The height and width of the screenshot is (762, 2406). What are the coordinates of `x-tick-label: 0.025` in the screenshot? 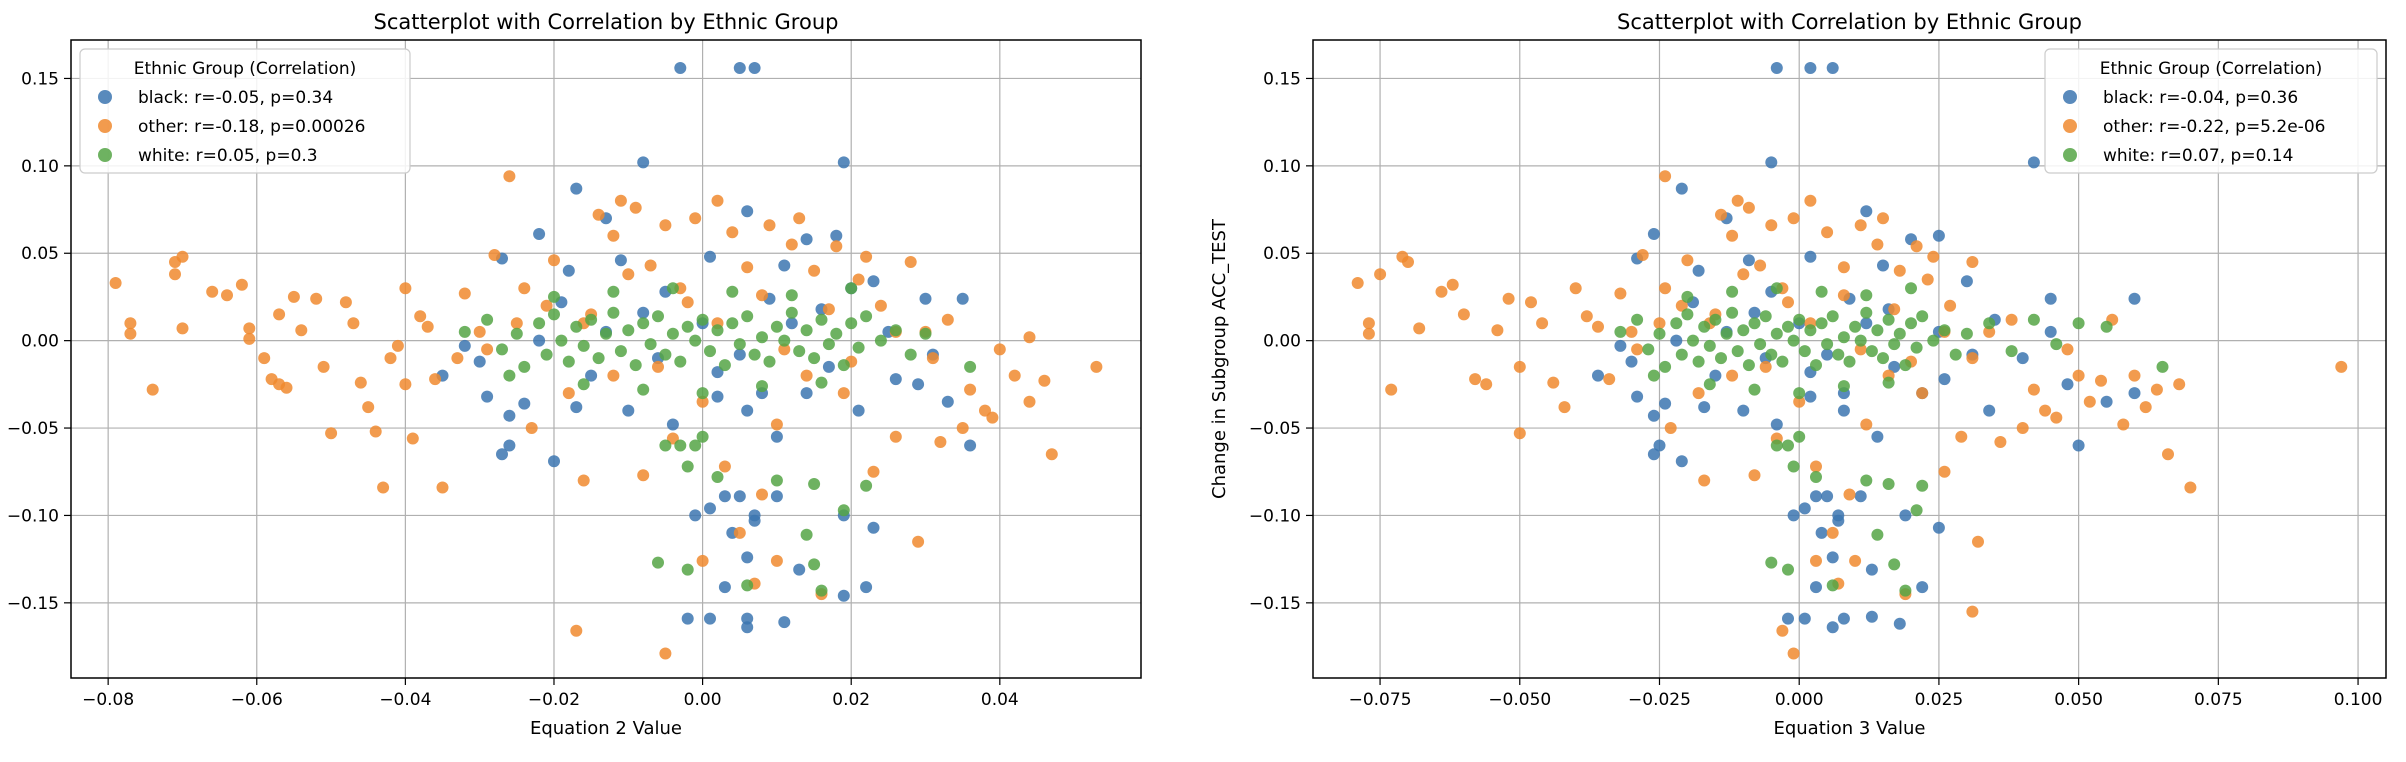 It's located at (1939, 700).